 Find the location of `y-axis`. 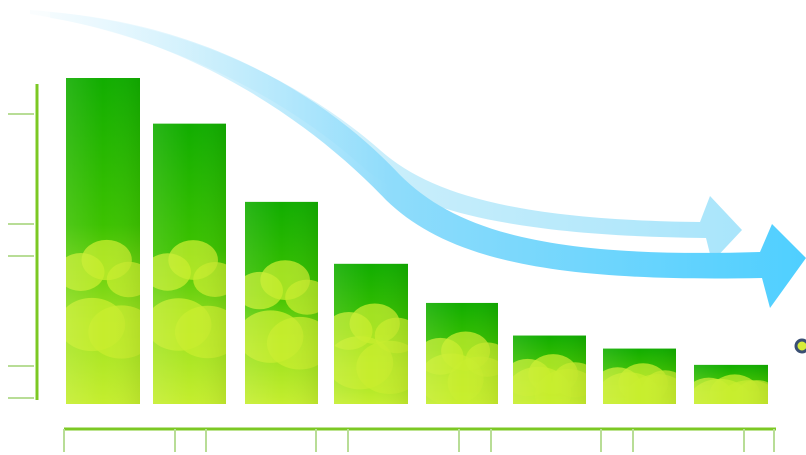

y-axis is located at coordinates (23, 242).